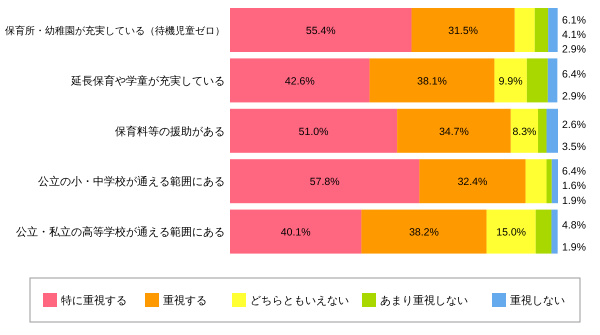 The image size is (600, 335). I want to click on data-label: 15.0%, so click(511, 232).